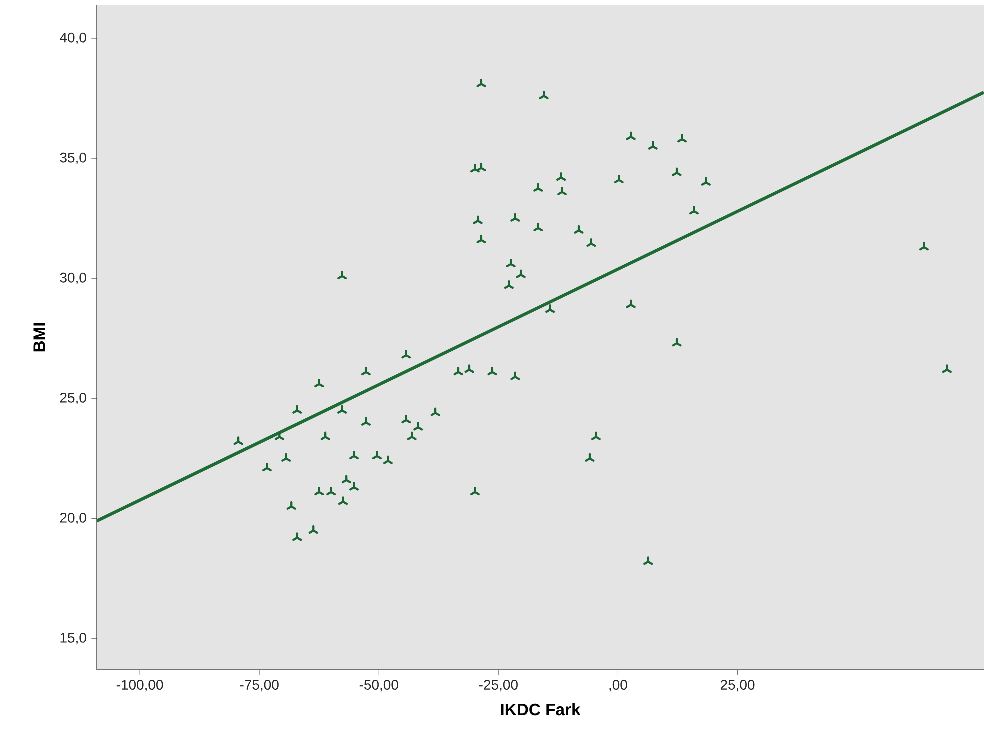 This screenshot has height=747, width=984. What do you see at coordinates (73, 38) in the screenshot?
I see `y-tick-label: 40,0` at bounding box center [73, 38].